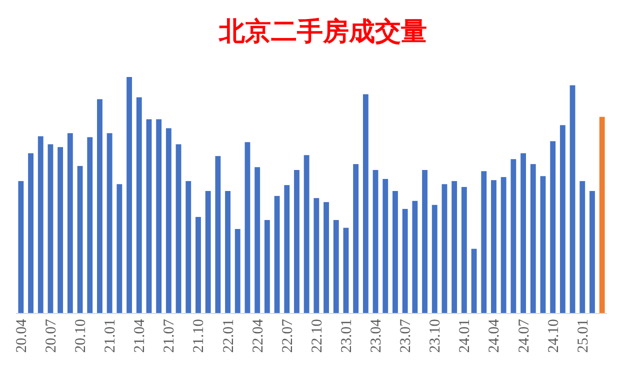 The width and height of the screenshot is (620, 387). Describe the element at coordinates (258, 335) in the screenshot. I see `x-tick-label: 22.04` at that location.